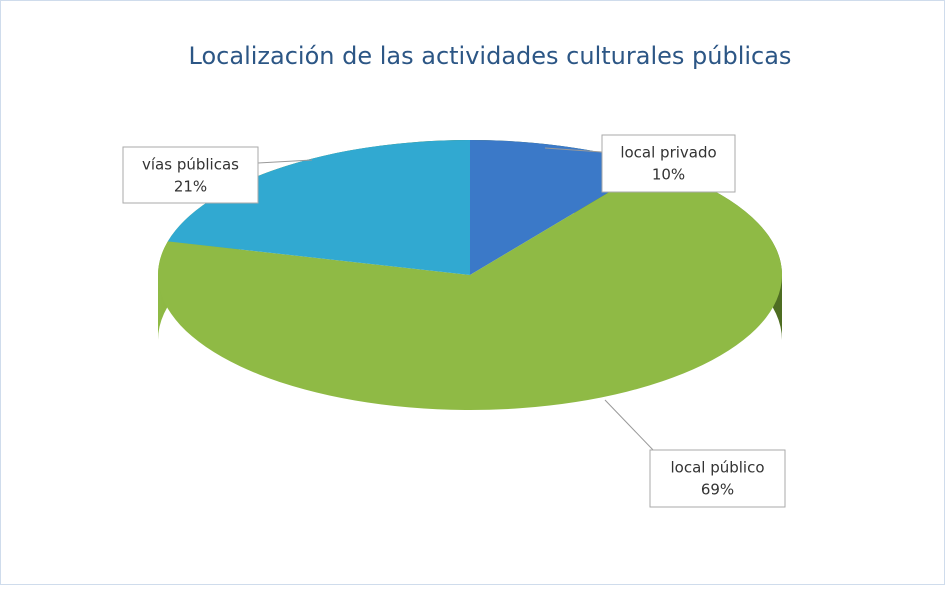 The height and width of the screenshot is (589, 945). What do you see at coordinates (717, 468) in the screenshot?
I see `label-name: local público` at bounding box center [717, 468].